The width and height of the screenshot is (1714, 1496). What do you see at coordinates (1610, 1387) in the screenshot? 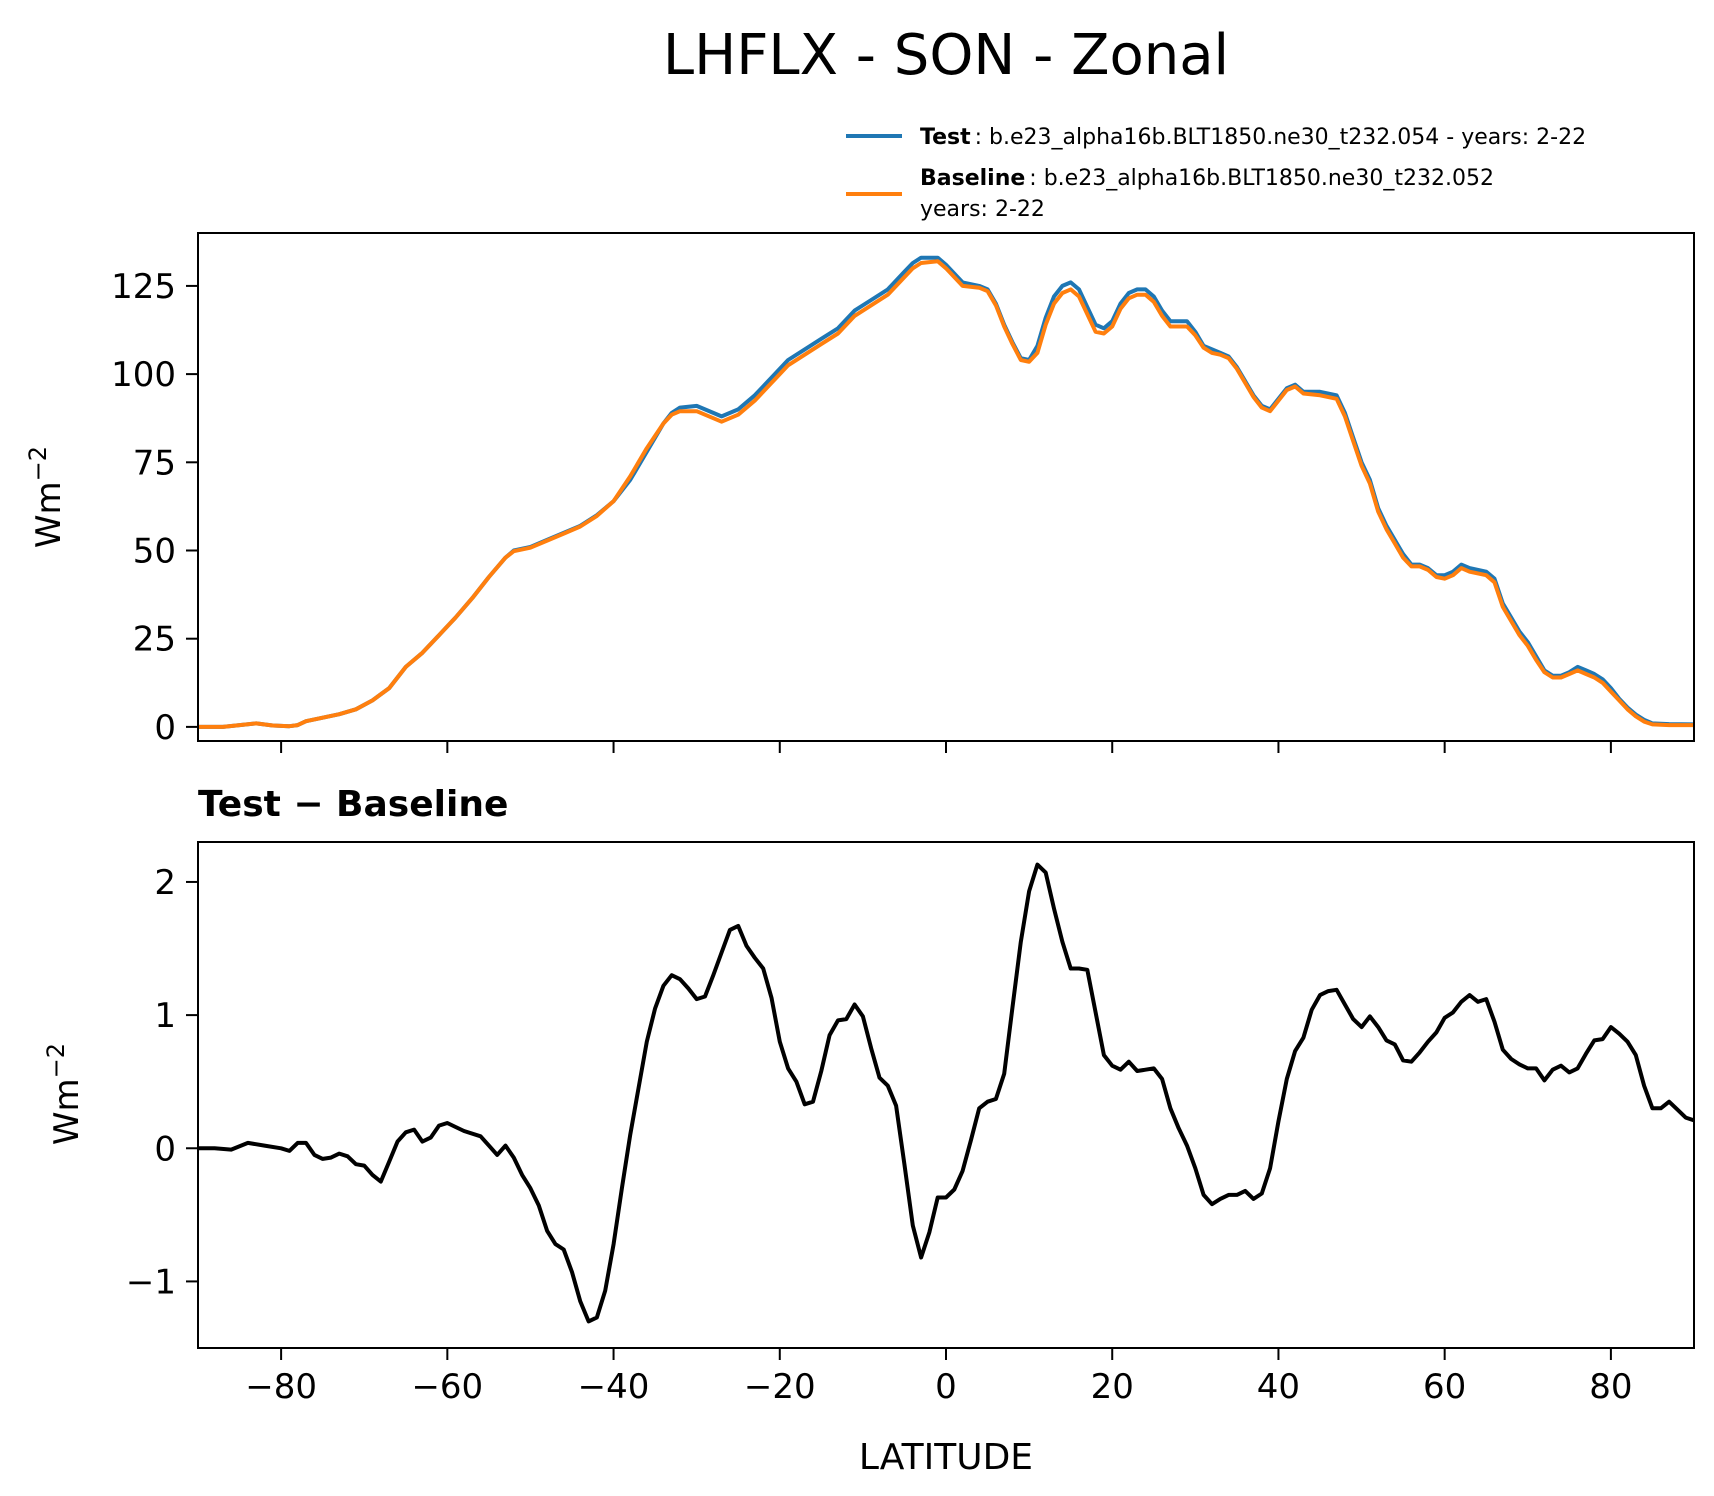
I see `x-tick-label: 80` at bounding box center [1610, 1387].